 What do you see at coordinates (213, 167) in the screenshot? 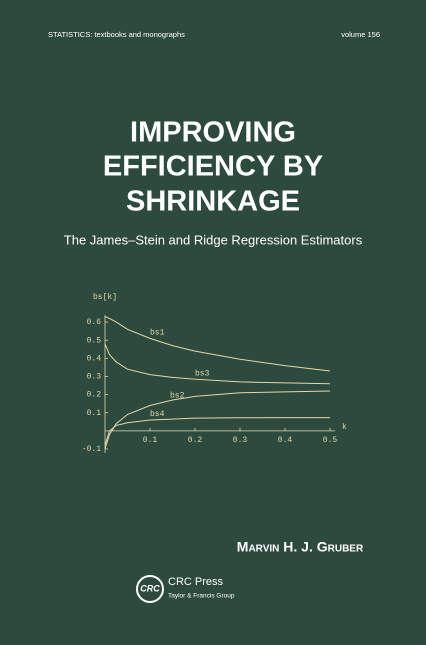
I see `title-line: EFFICIENCY BY` at bounding box center [213, 167].